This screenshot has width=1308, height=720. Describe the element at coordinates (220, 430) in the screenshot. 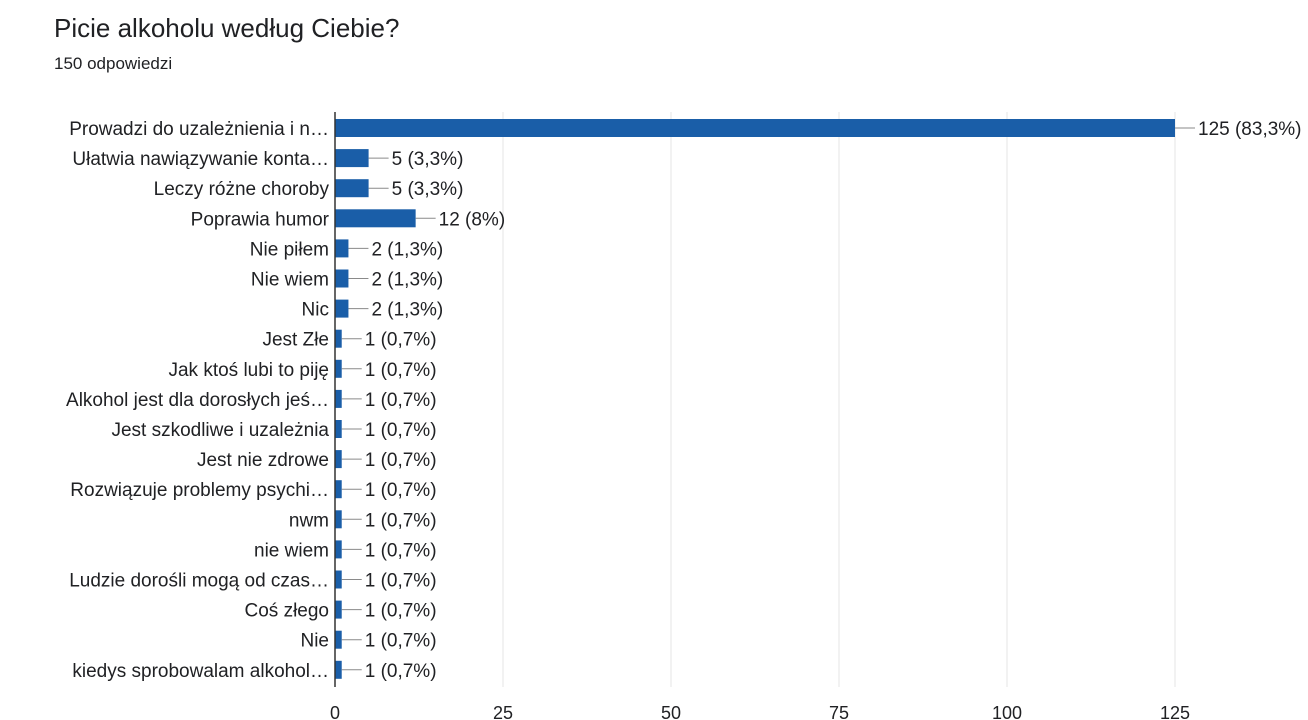

I see `category-label: Jest szkodliwe i uzależnia` at that location.